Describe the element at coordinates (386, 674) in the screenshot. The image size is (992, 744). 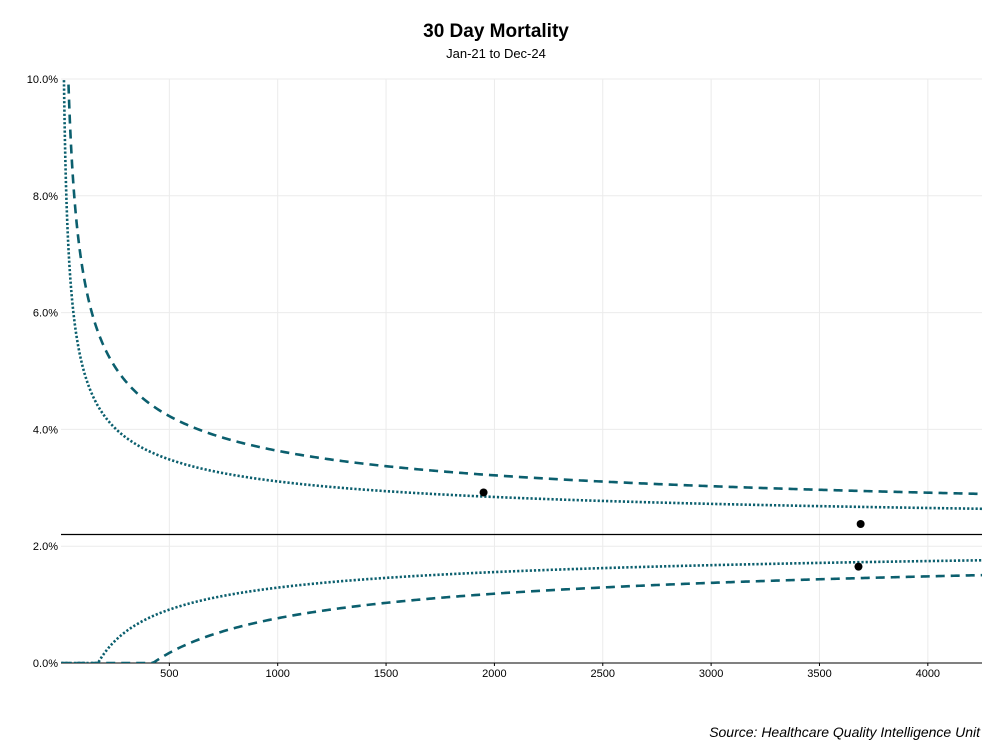
I see `x-tick-label: 1500` at that location.